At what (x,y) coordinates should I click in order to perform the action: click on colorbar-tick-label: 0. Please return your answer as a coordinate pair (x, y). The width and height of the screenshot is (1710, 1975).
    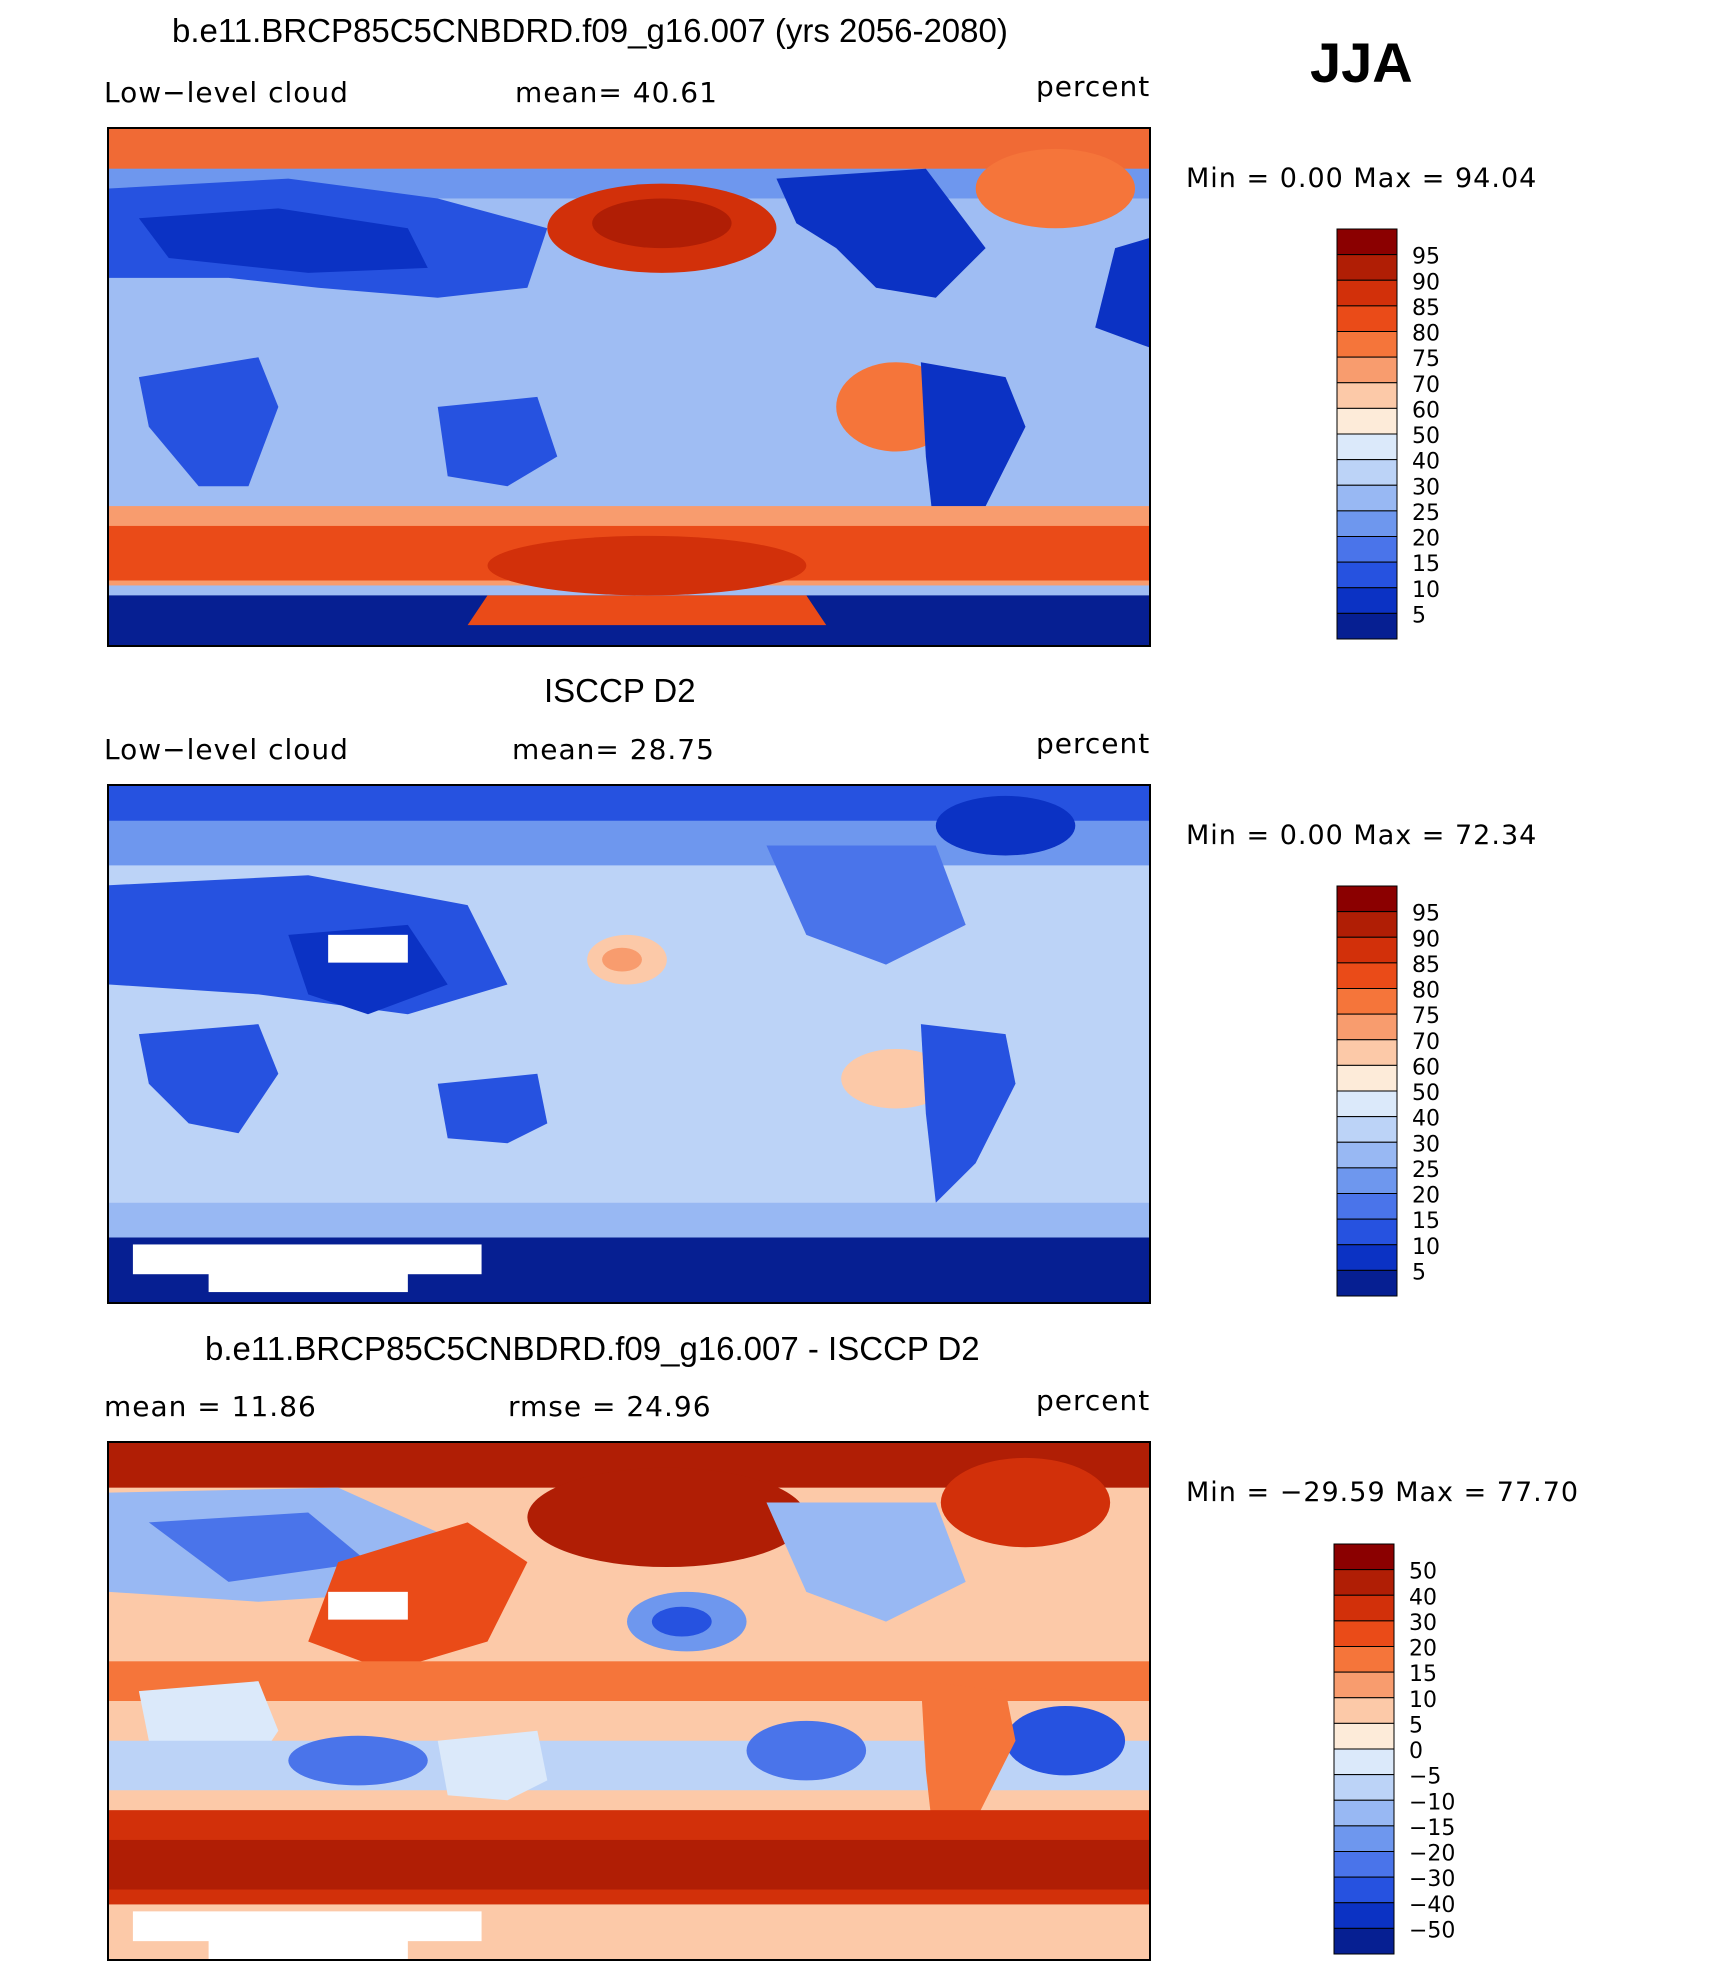
    Looking at the image, I should click on (1416, 1751).